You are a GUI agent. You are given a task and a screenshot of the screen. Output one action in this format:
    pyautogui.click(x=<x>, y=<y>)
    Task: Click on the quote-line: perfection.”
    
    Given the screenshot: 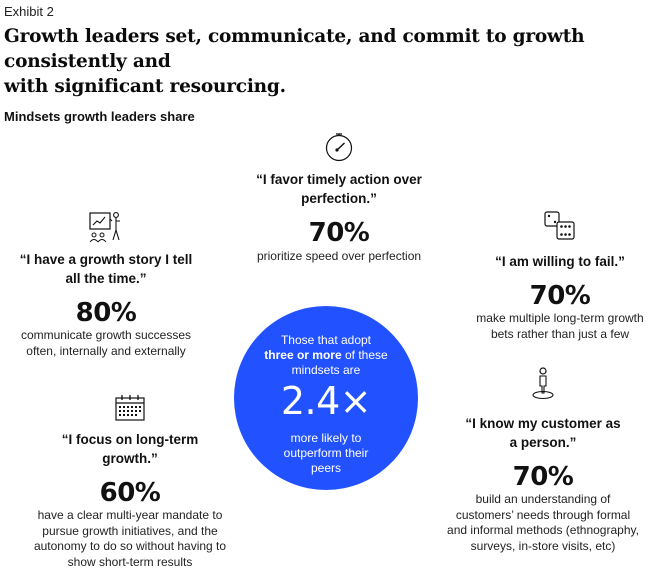 What is the action you would take?
    pyautogui.click(x=339, y=198)
    